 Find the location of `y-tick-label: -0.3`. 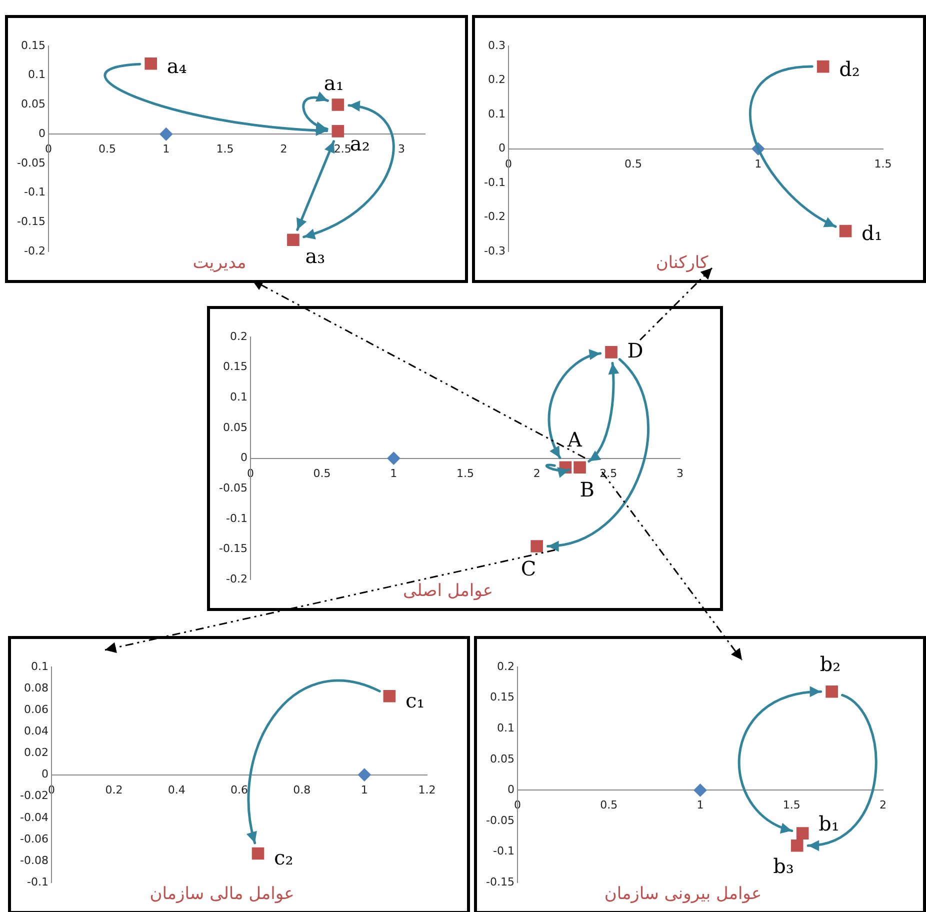

y-tick-label: -0.3 is located at coordinates (495, 251).